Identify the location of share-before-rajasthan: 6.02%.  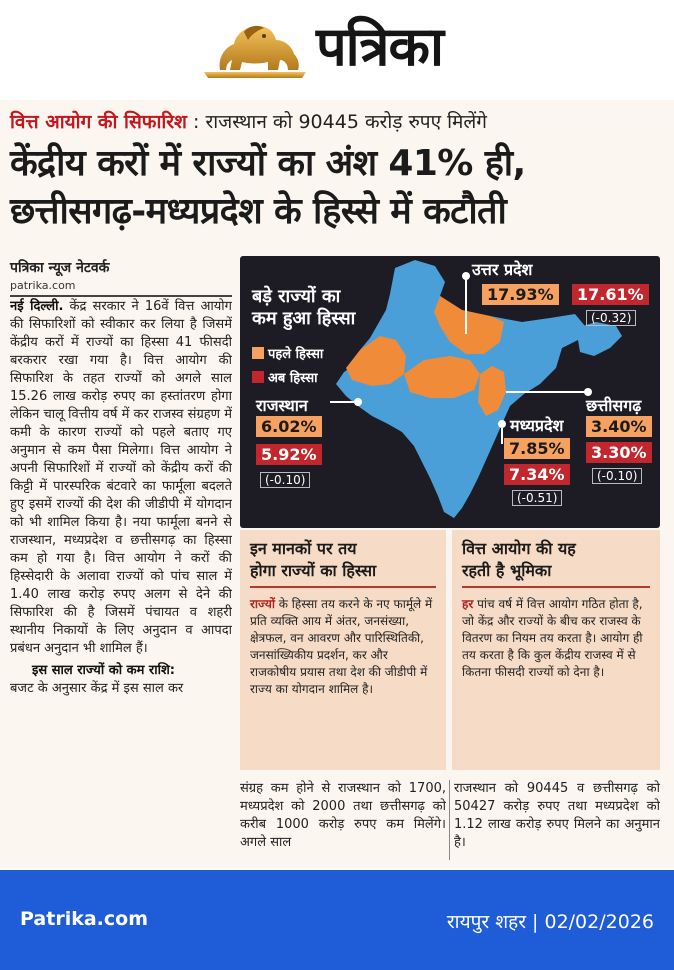
(289, 426).